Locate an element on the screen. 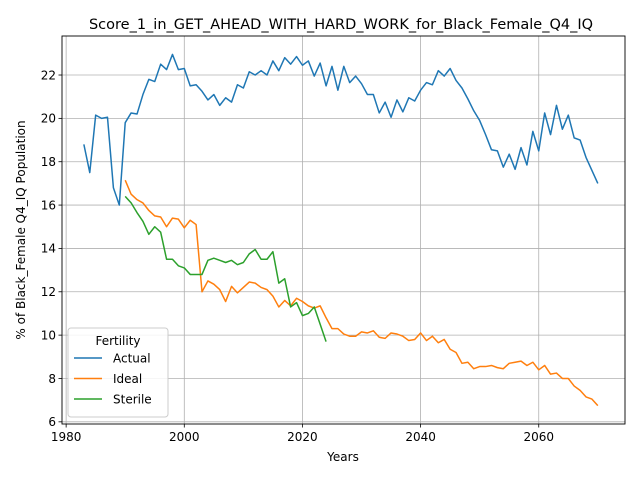  y-tick-label: 22 is located at coordinates (48, 75).